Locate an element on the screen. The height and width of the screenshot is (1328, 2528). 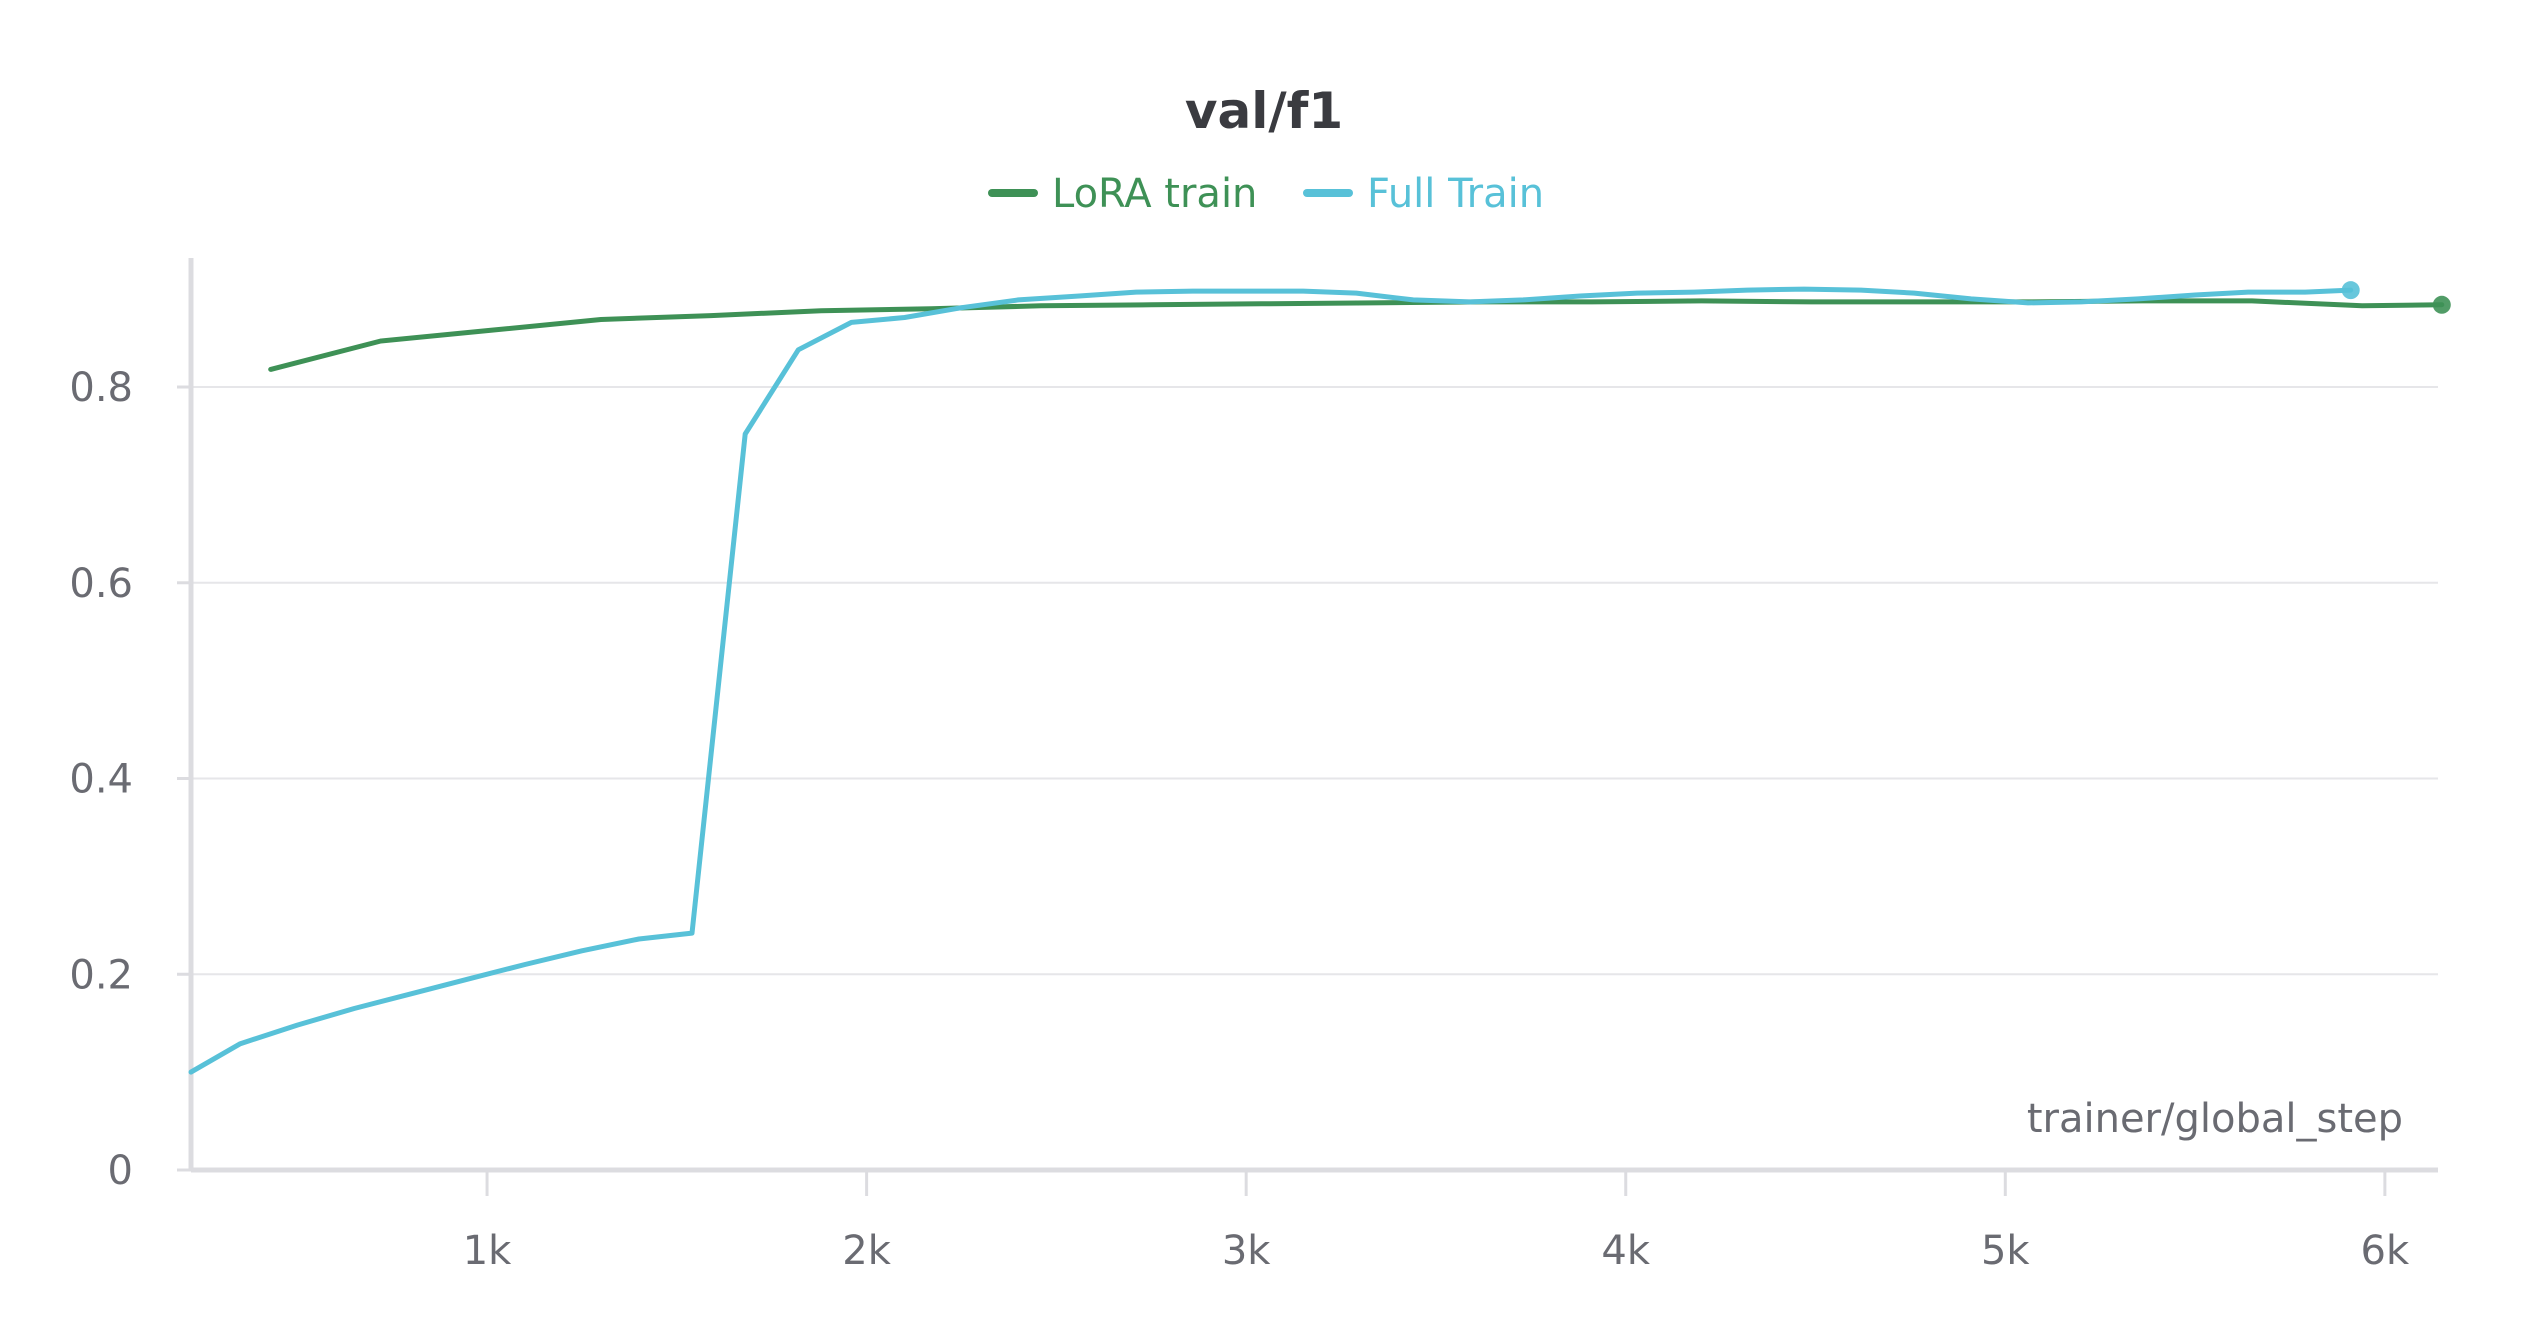
legend-label-full-train: Full Train is located at coordinates (1455, 194).